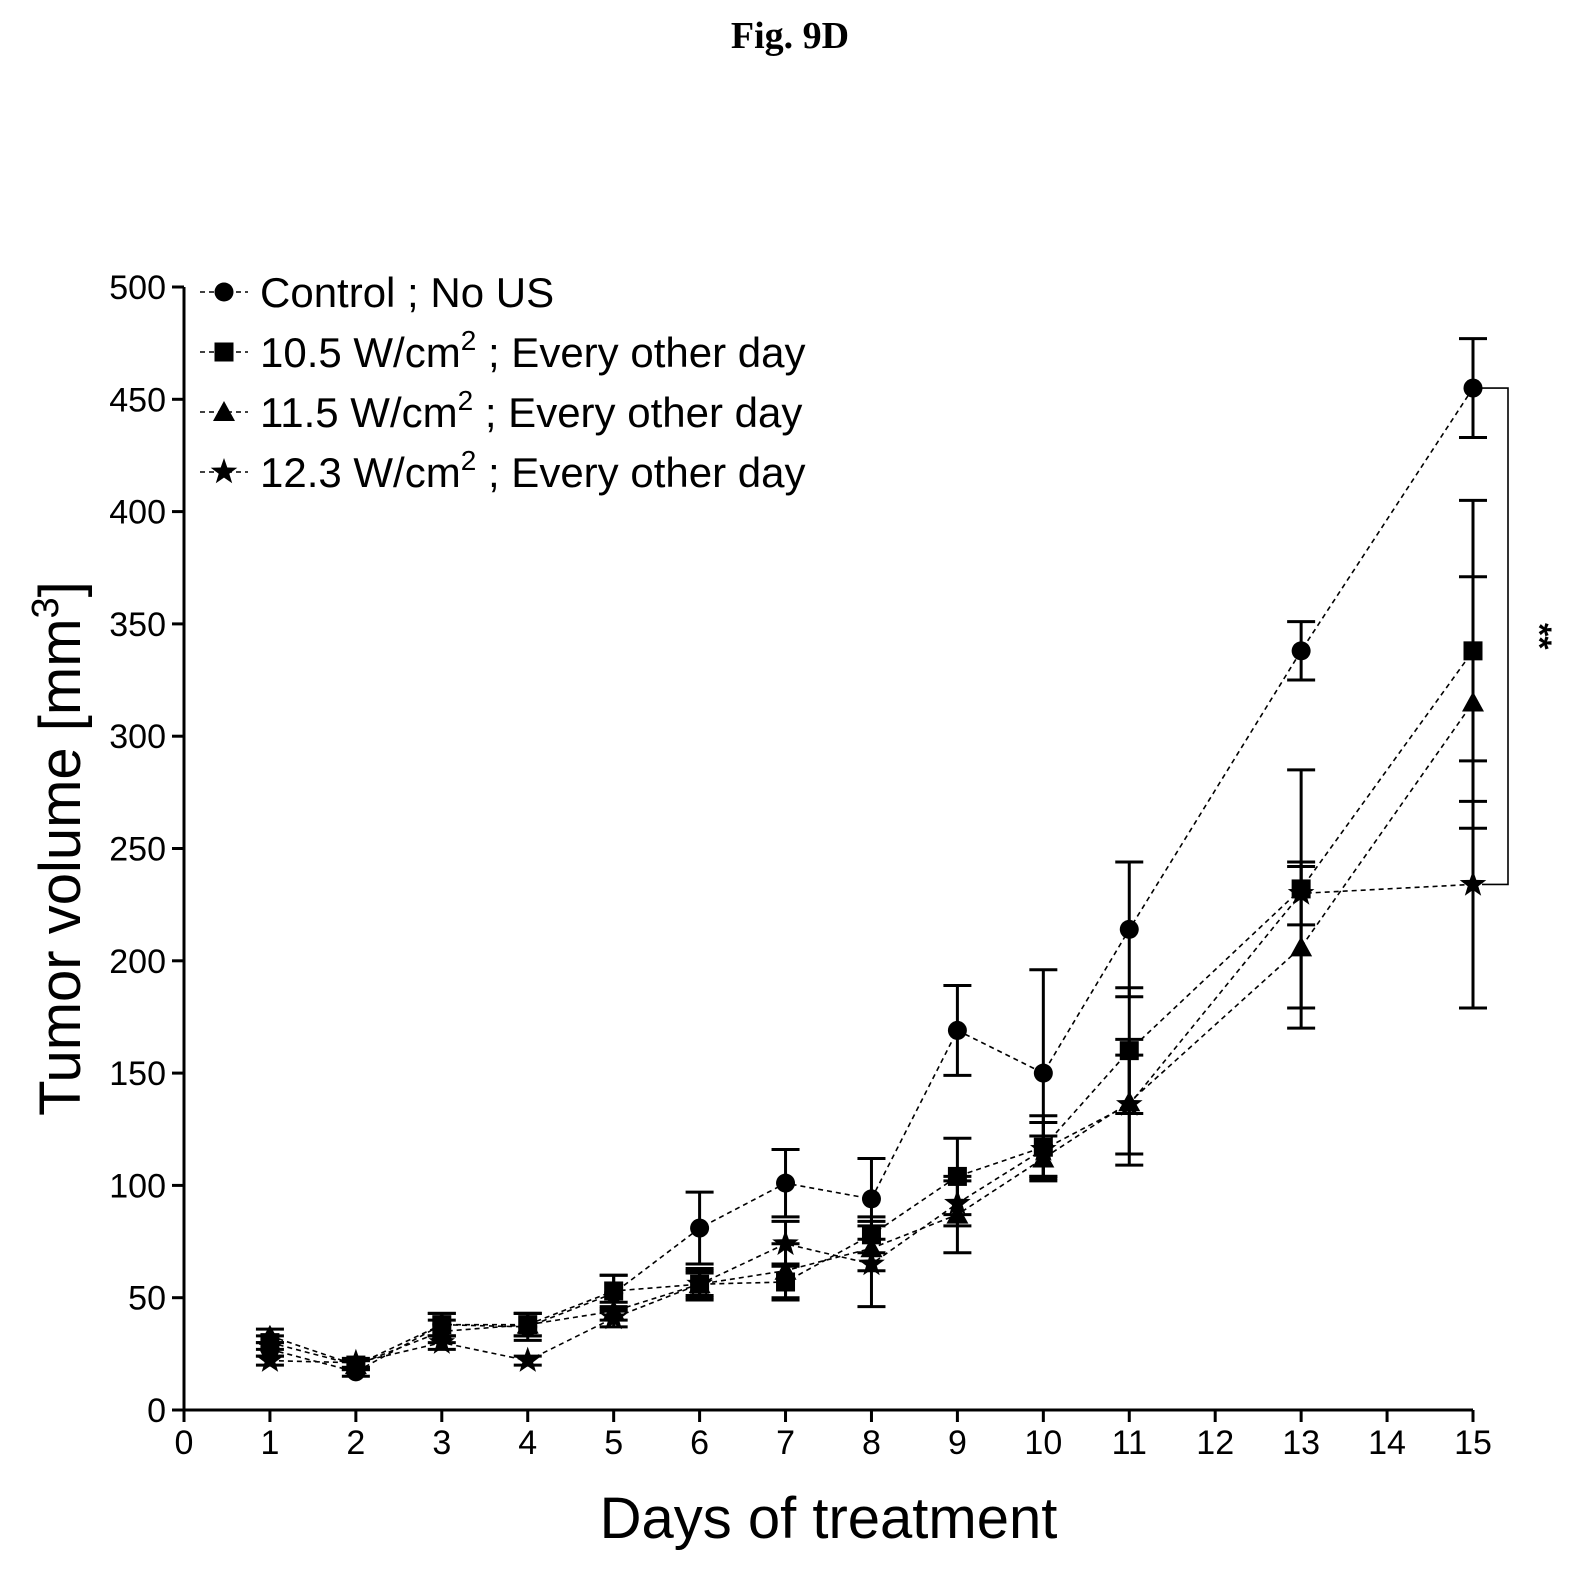 The image size is (1580, 1590). I want to click on x-tick-label: 15, so click(1473, 1443).